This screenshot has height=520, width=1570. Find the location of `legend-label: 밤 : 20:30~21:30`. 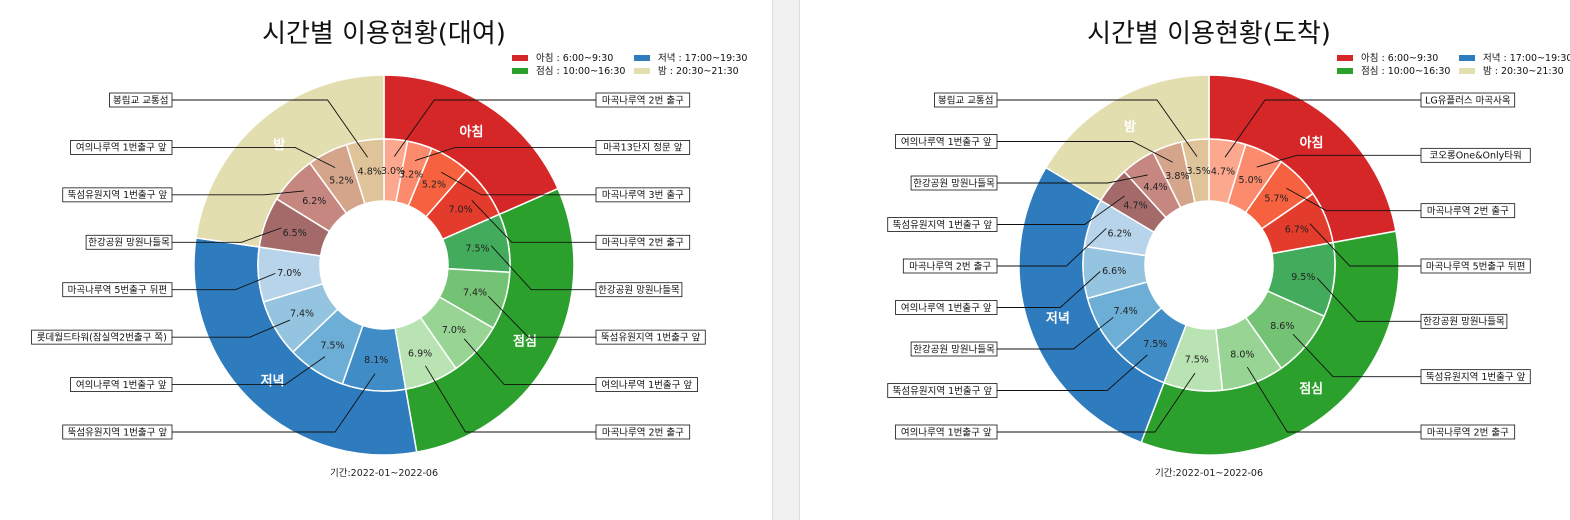

legend-label: 밤 : 20:30~21:30 is located at coordinates (1523, 71).